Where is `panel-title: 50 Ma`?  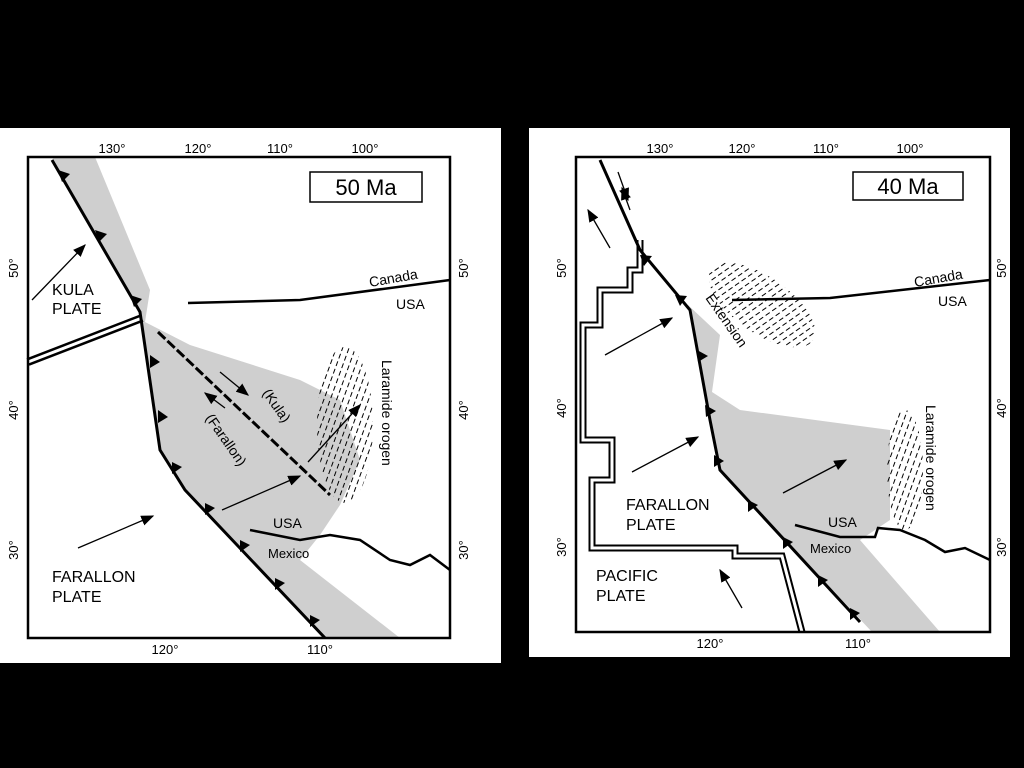
panel-title: 50 Ma is located at coordinates (366, 187).